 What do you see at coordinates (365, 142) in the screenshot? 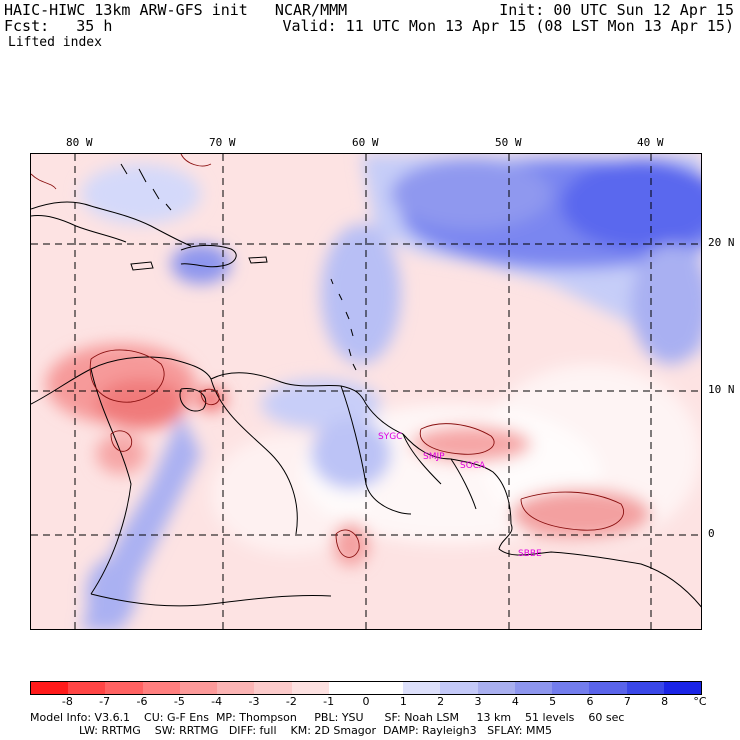
I see `lon-label-60w: 60 W` at bounding box center [365, 142].